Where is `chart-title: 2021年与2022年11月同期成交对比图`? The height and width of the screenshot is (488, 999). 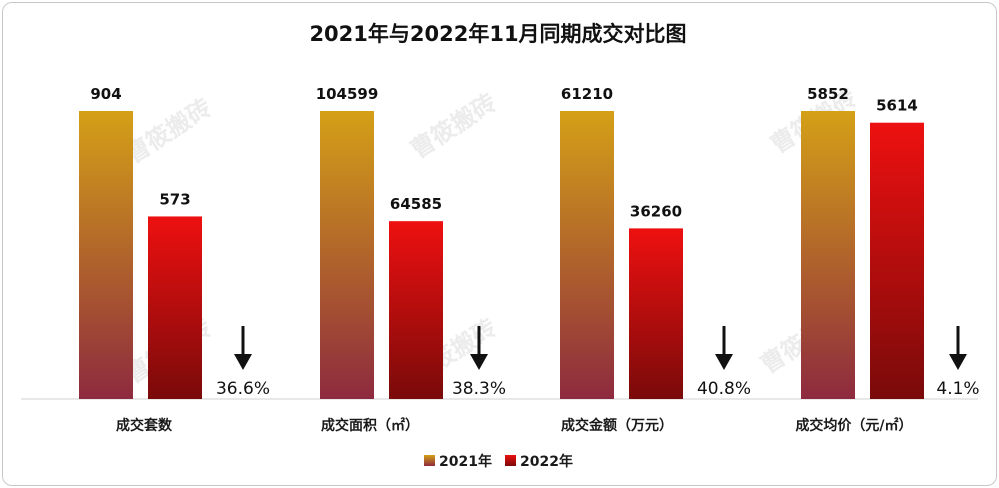 chart-title: 2021年与2022年11月同期成交对比图 is located at coordinates (497, 34).